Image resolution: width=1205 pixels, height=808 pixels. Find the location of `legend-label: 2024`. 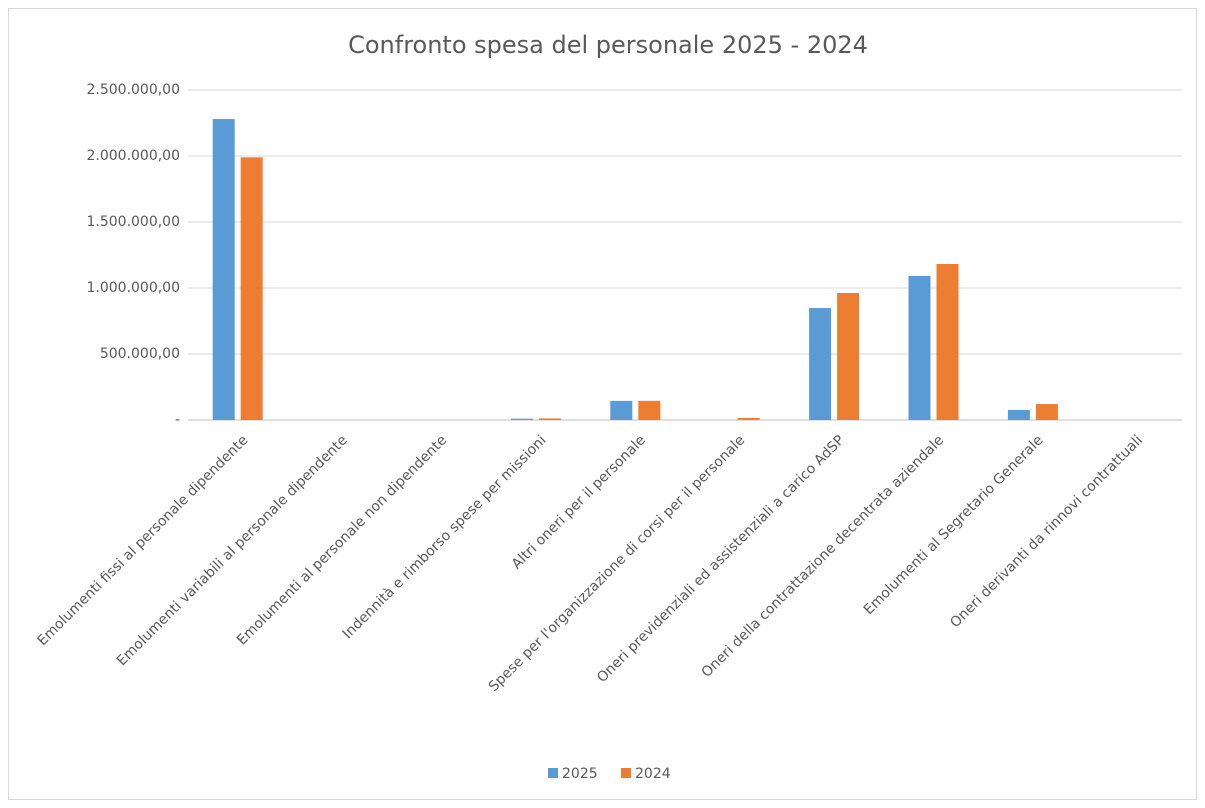

legend-label: 2024 is located at coordinates (653, 774).